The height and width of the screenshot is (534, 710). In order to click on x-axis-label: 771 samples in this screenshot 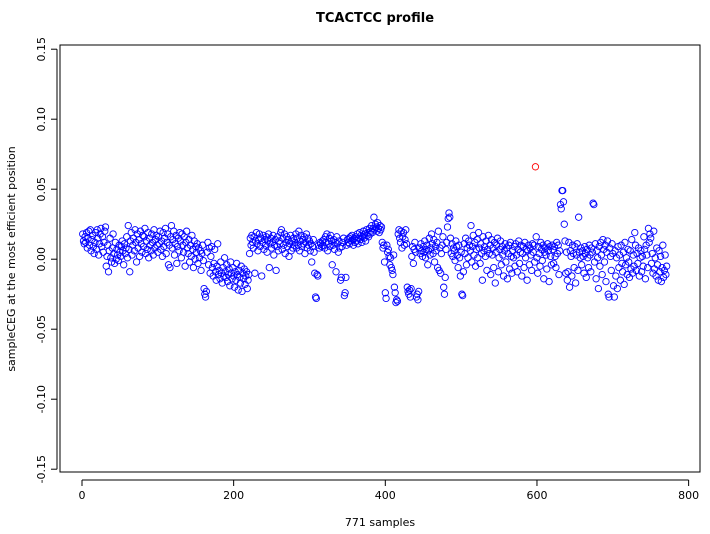, I will do `click(380, 522)`.